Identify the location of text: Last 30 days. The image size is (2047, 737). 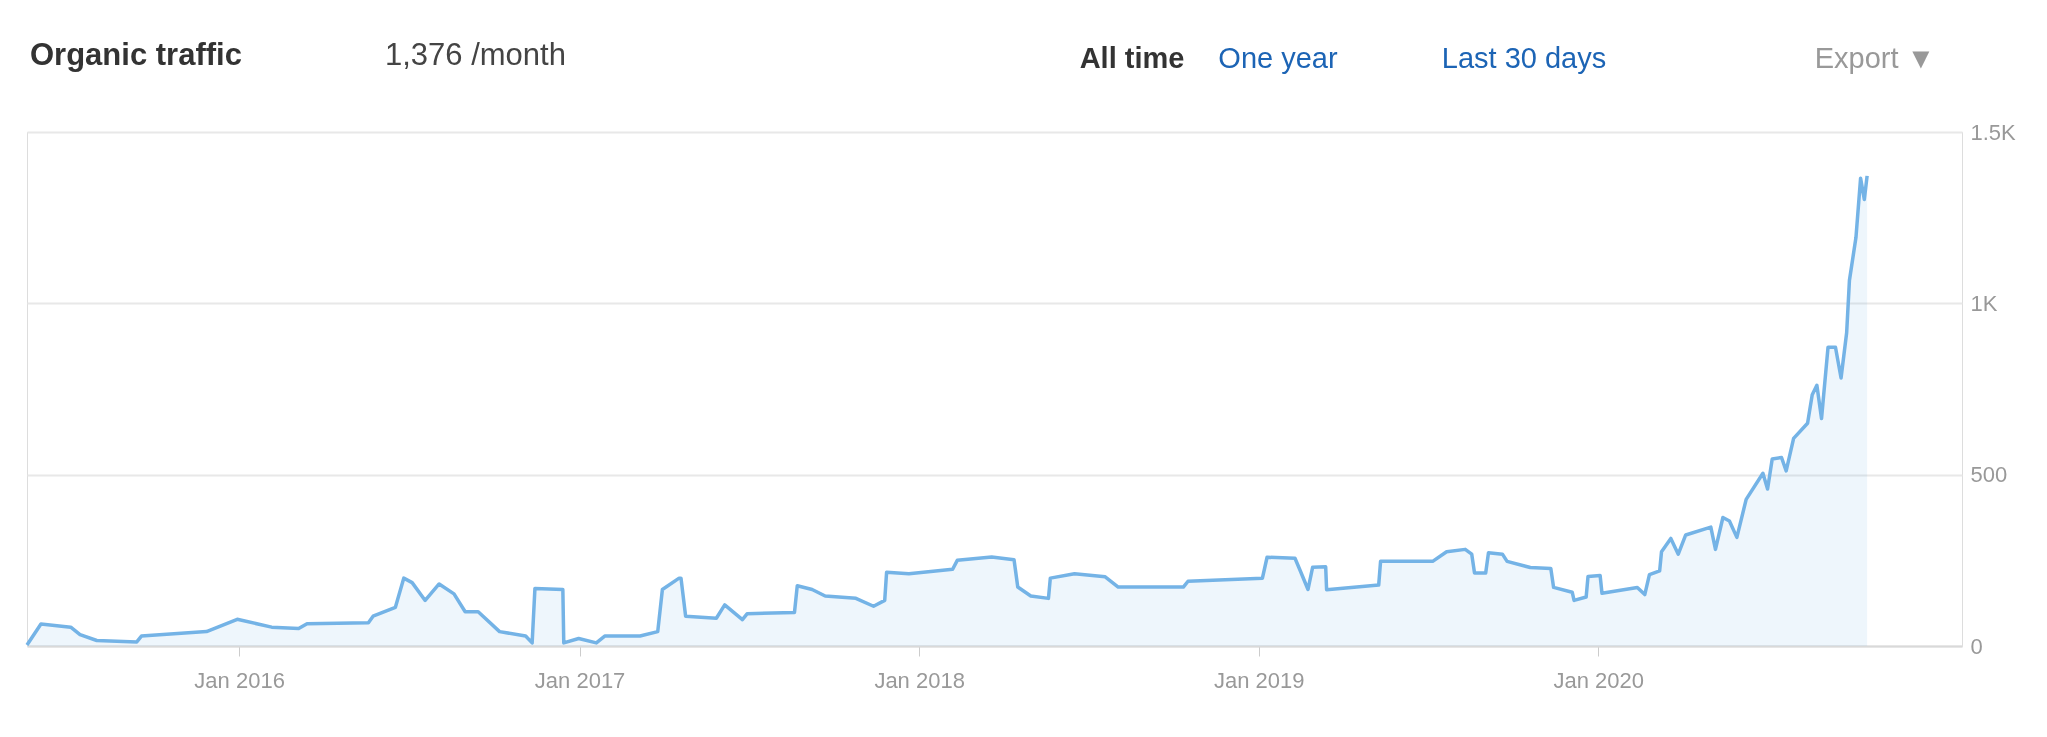
(1524, 58).